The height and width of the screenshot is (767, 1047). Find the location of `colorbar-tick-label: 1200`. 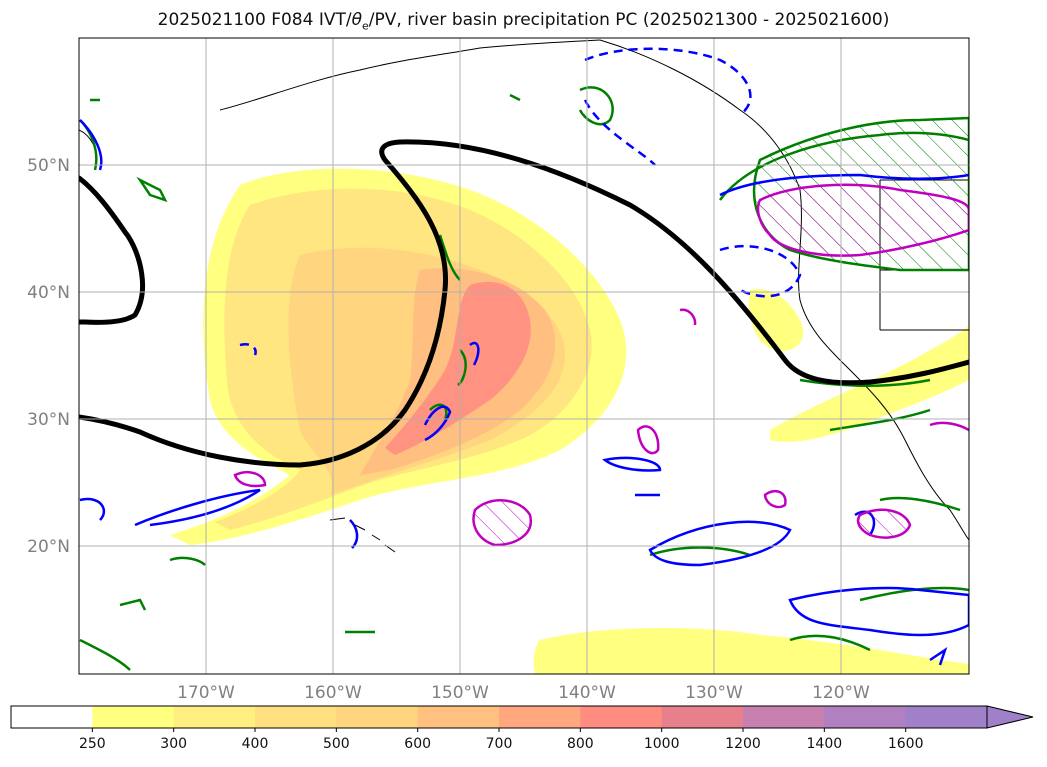

colorbar-tick-label: 1200 is located at coordinates (743, 744).